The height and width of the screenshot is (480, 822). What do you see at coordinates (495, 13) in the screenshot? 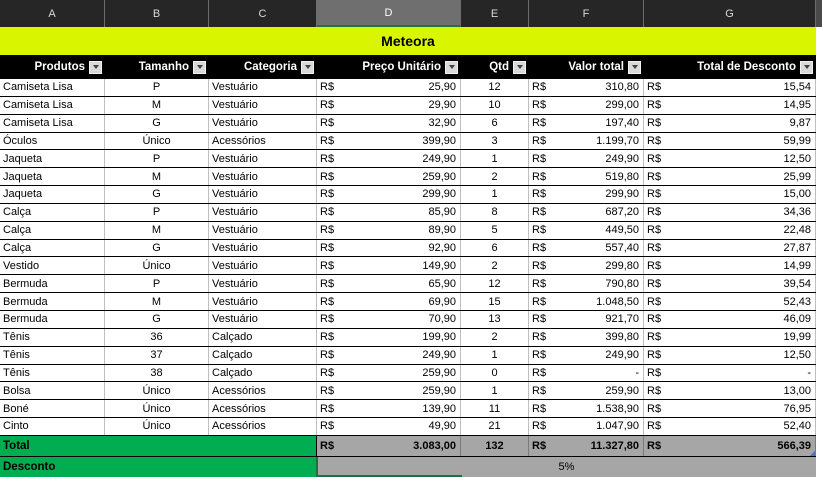
I see `column-letter-e: E` at bounding box center [495, 13].